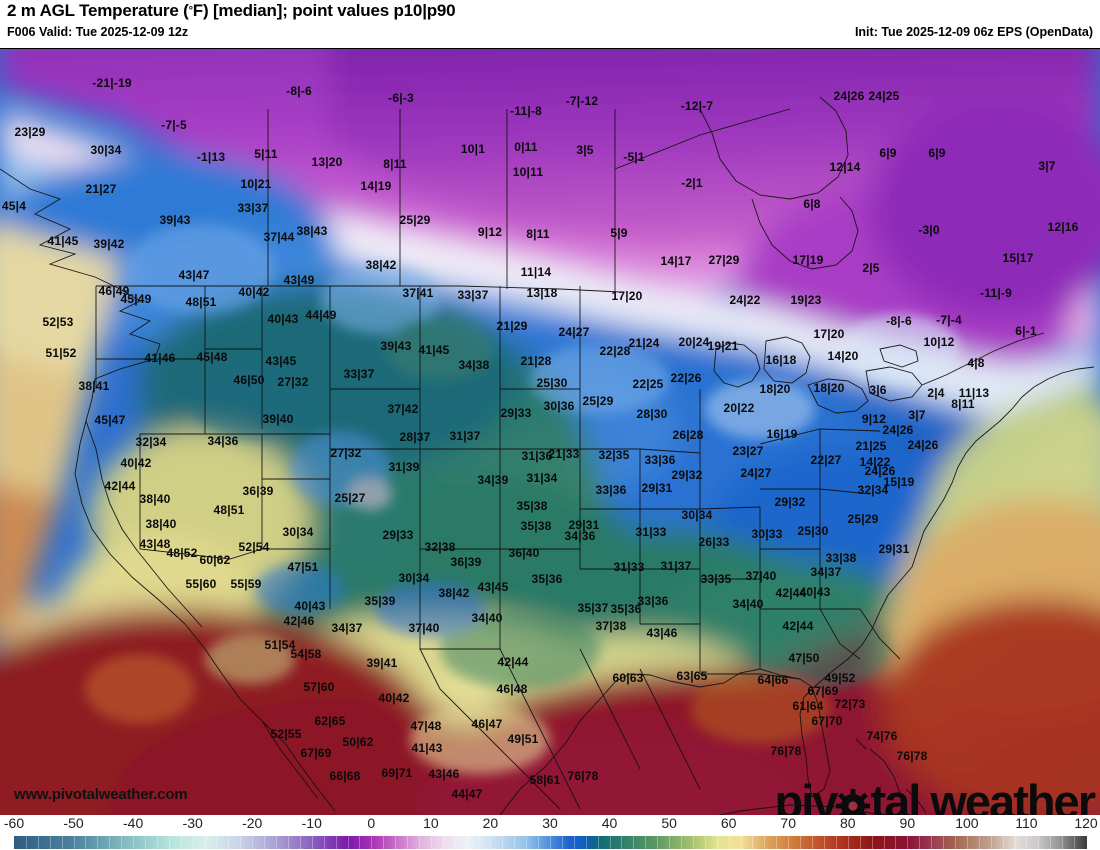 This screenshot has width=1100, height=850. What do you see at coordinates (394, 698) in the screenshot?
I see `point-value-label: 40|42` at bounding box center [394, 698].